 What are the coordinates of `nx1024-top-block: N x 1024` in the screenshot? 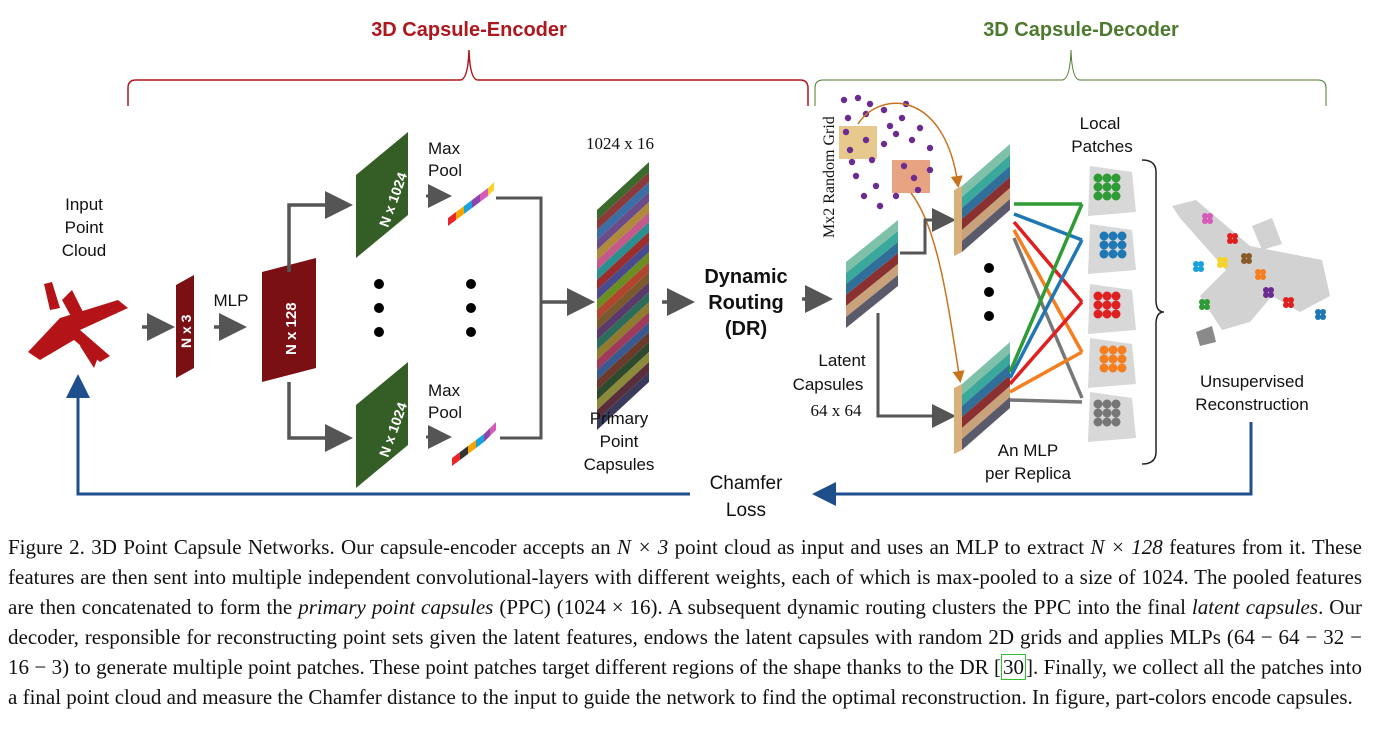 It's located at (383, 195).